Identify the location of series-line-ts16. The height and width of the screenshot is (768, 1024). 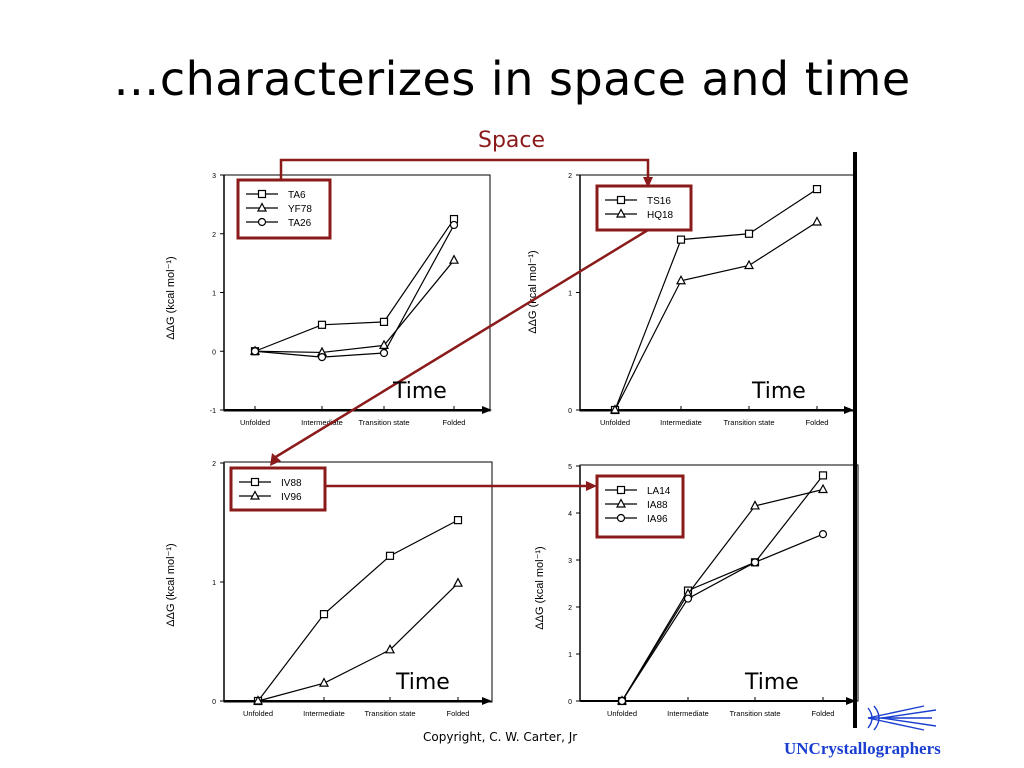
(716, 299).